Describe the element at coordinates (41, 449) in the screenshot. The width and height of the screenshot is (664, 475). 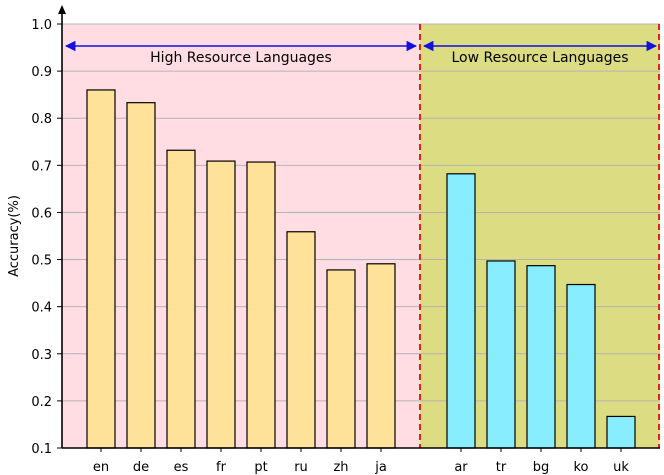
I see `y-tick-label: 0.1` at that location.